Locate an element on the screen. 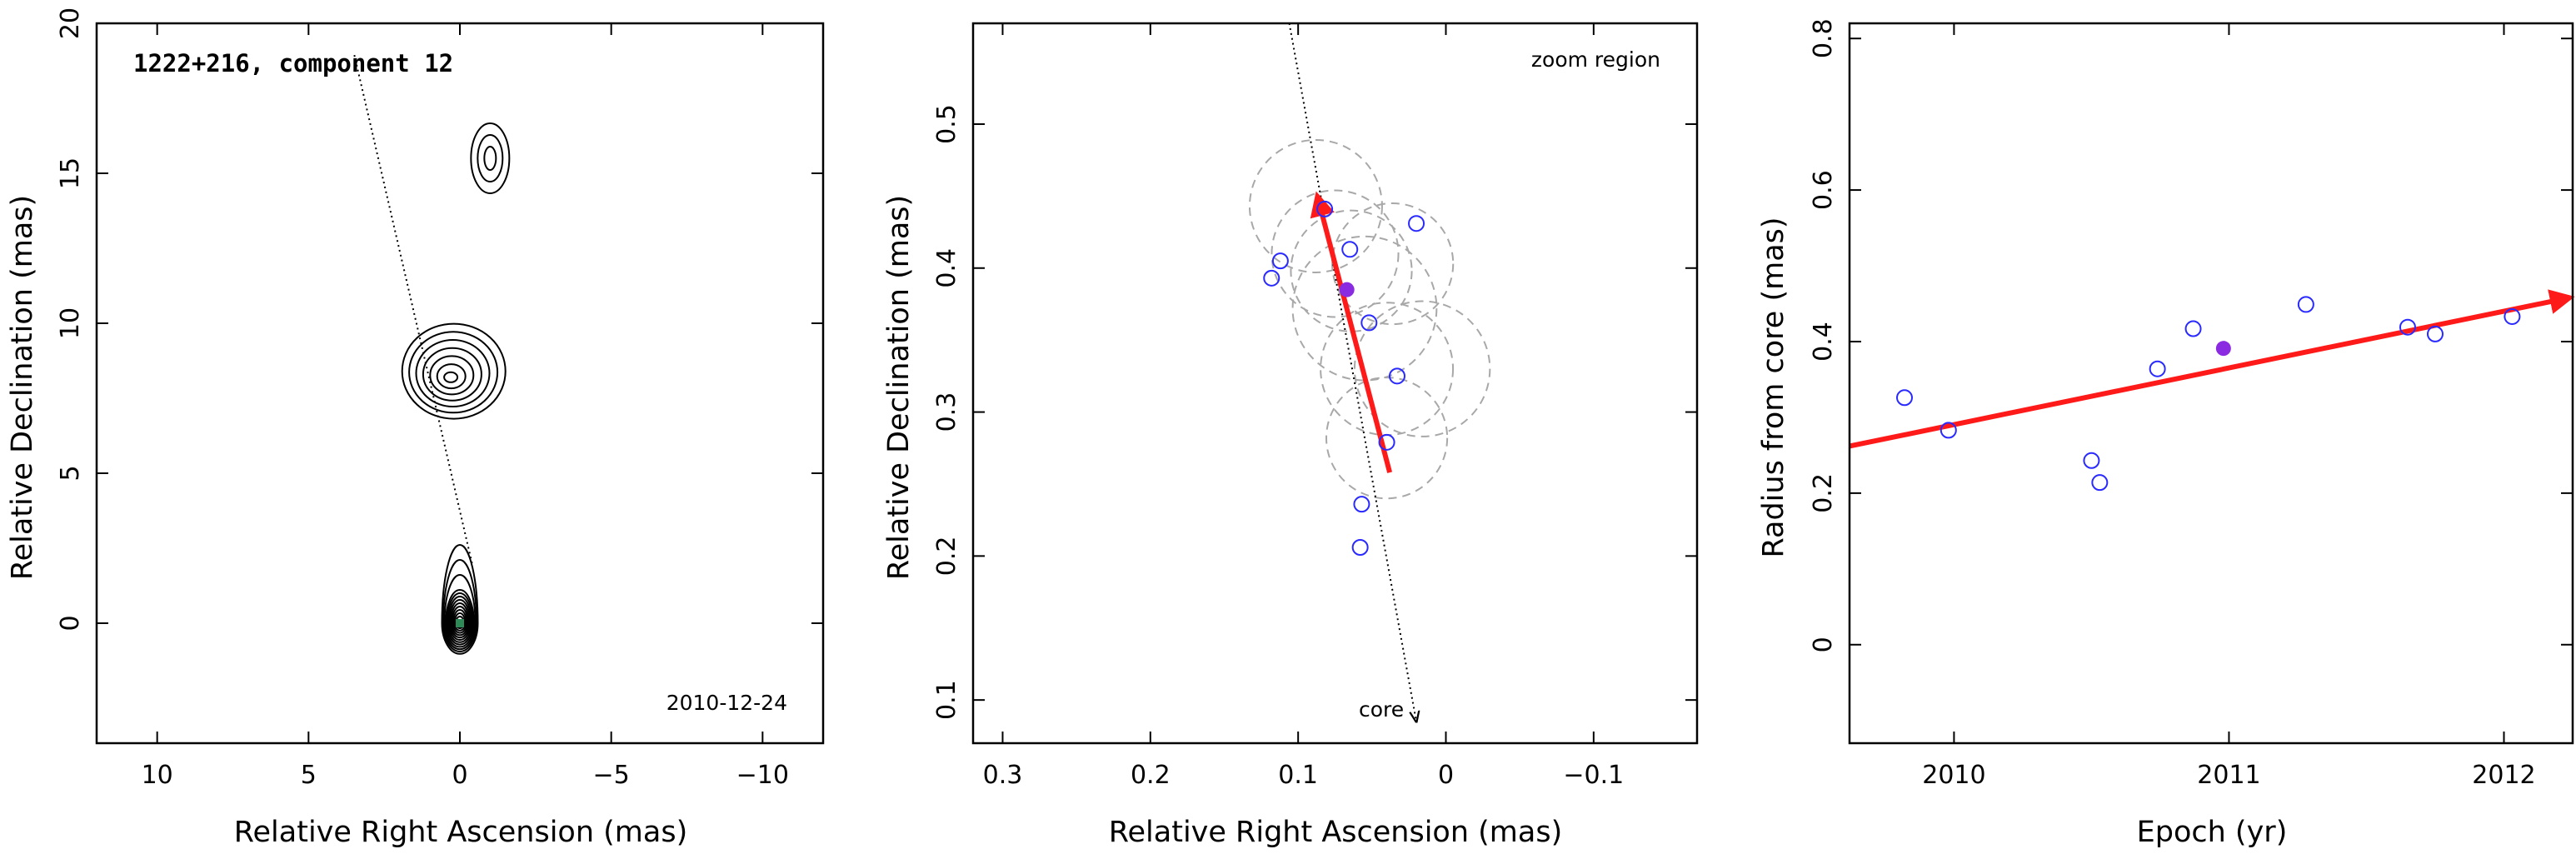 The image size is (2576, 854). northern-knot-contour is located at coordinates (490, 158).